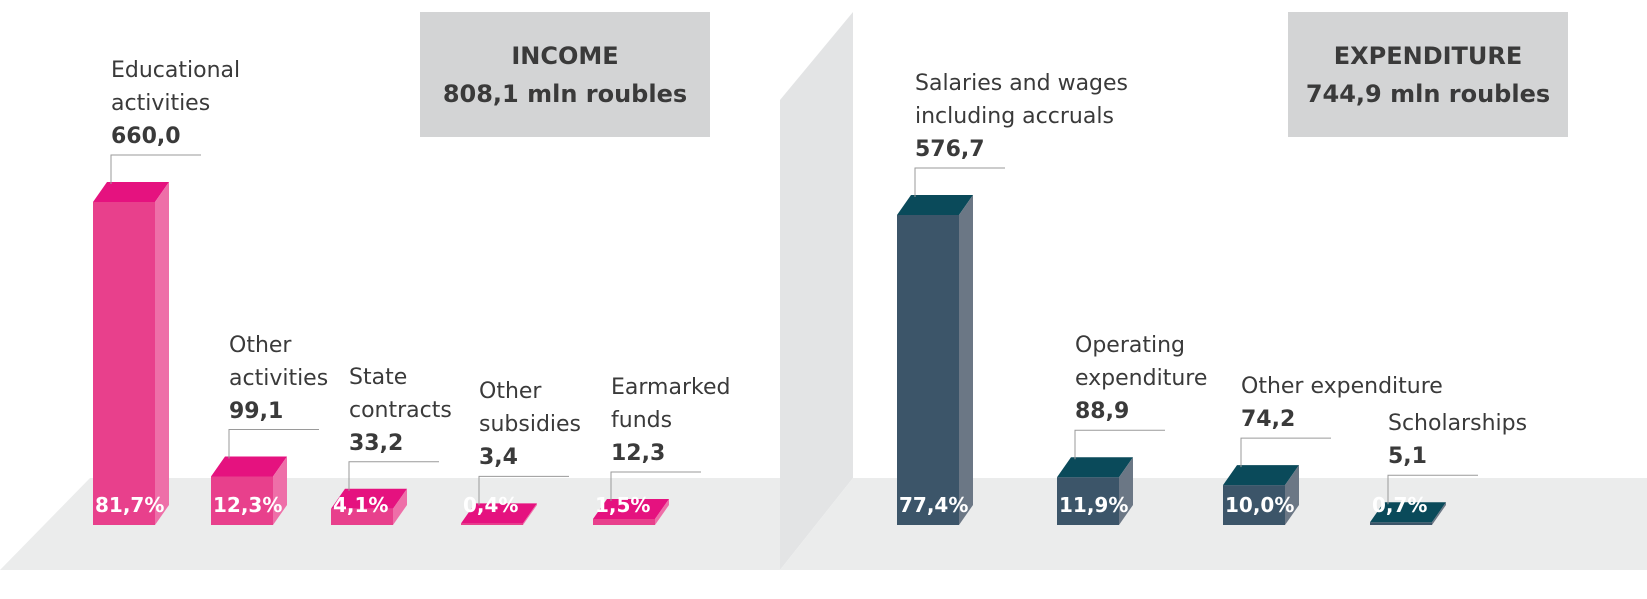 This screenshot has width=1647, height=599. What do you see at coordinates (130, 505) in the screenshot?
I see `share-label: 81,7%` at bounding box center [130, 505].